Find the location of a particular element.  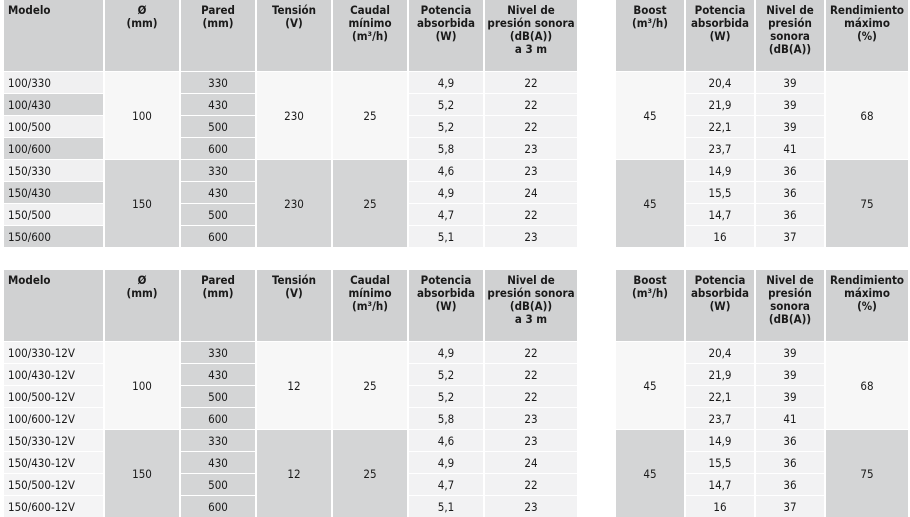

boost-power-cell: 15,5 is located at coordinates (720, 462).